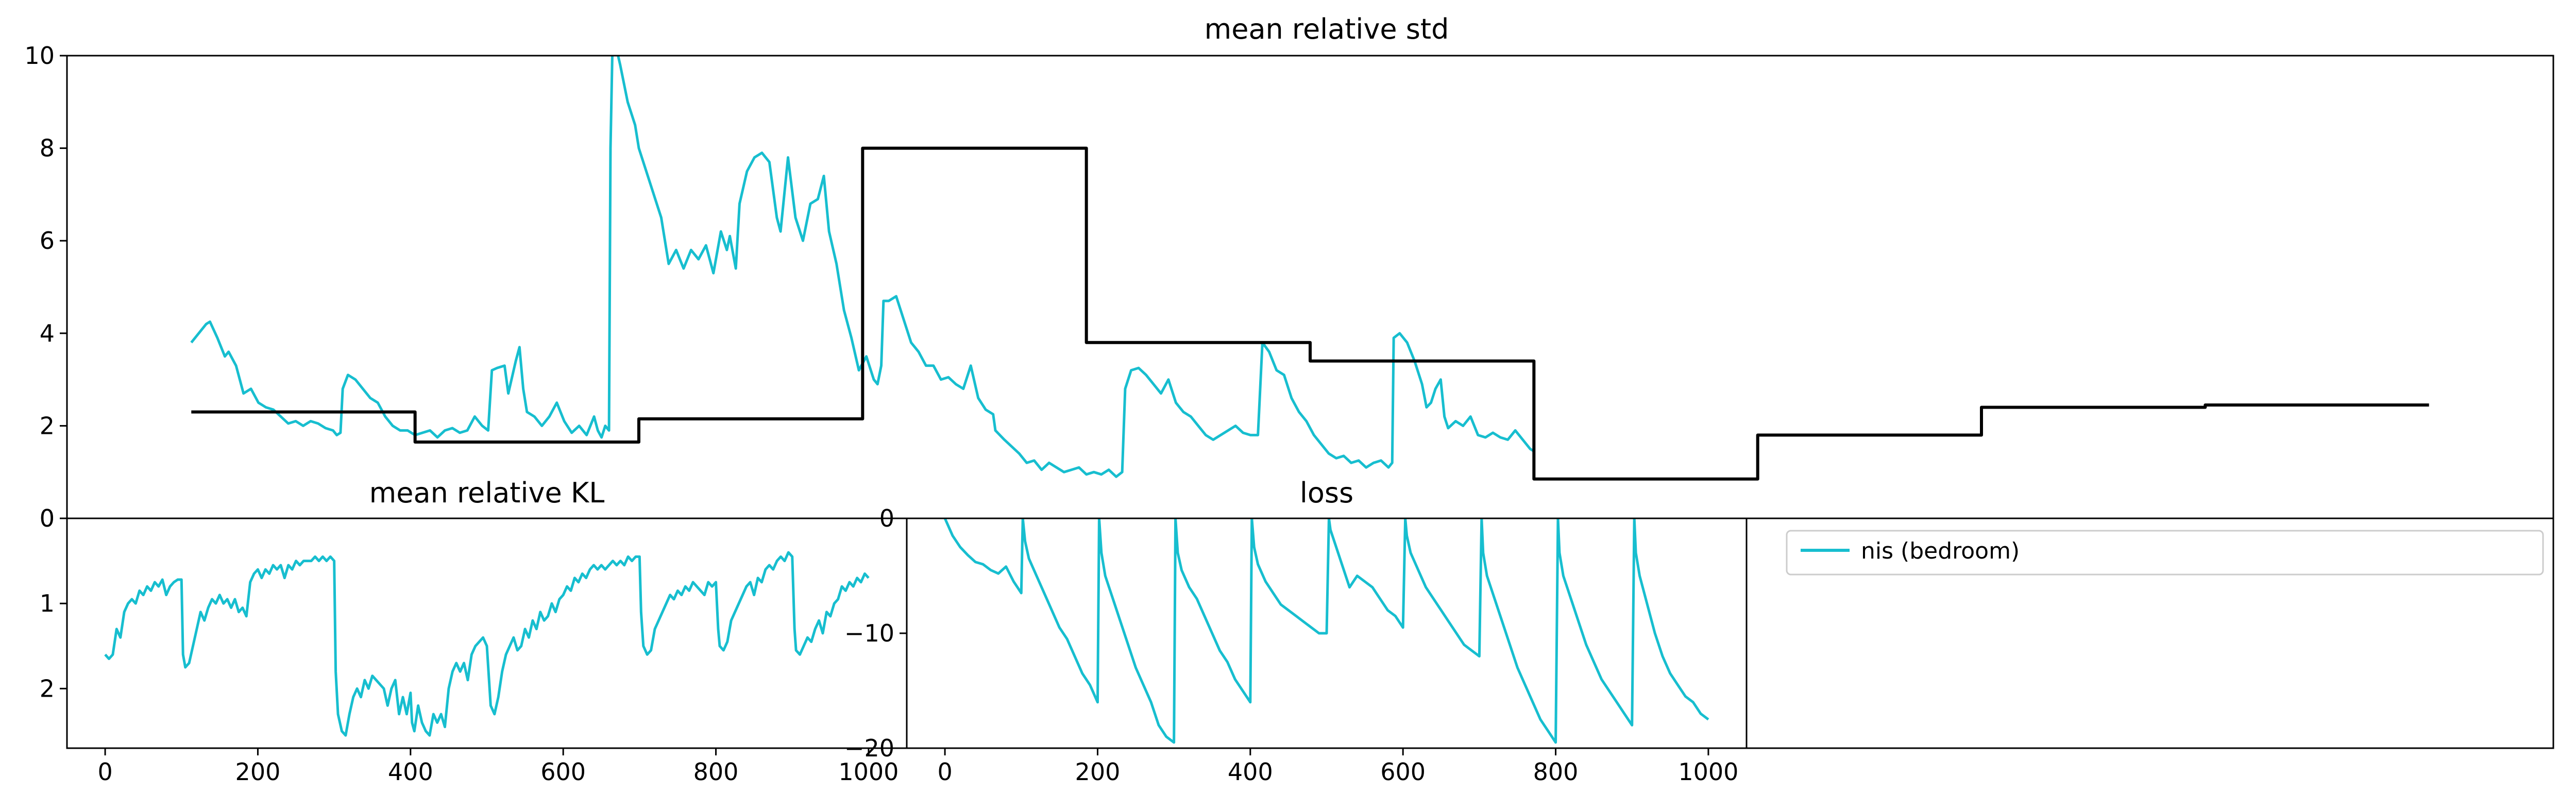 This screenshot has height=810, width=2576. I want to click on loss-plot-area, so click(1326, 631).